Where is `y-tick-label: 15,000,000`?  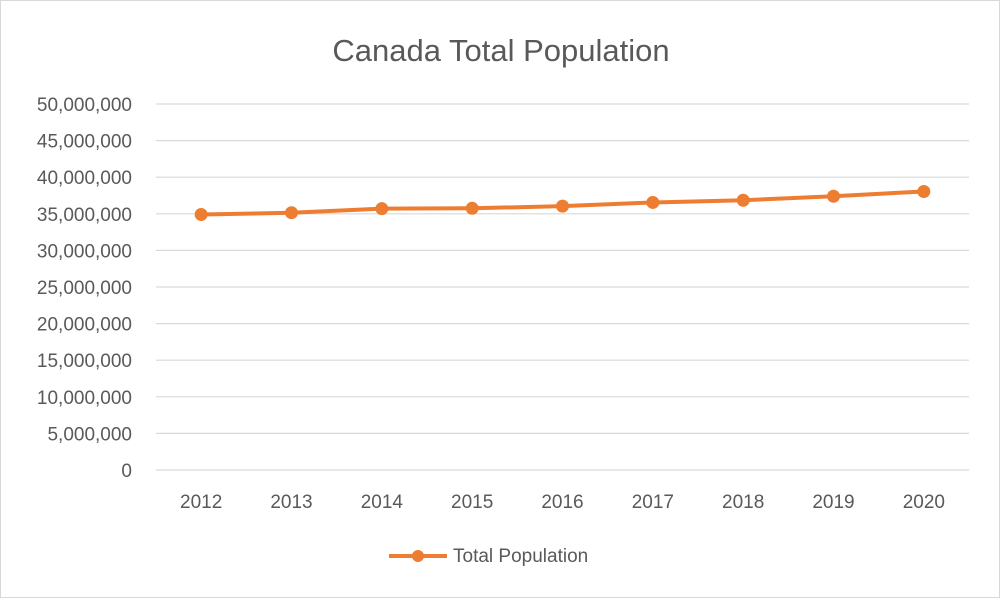
y-tick-label: 15,000,000 is located at coordinates (84, 361).